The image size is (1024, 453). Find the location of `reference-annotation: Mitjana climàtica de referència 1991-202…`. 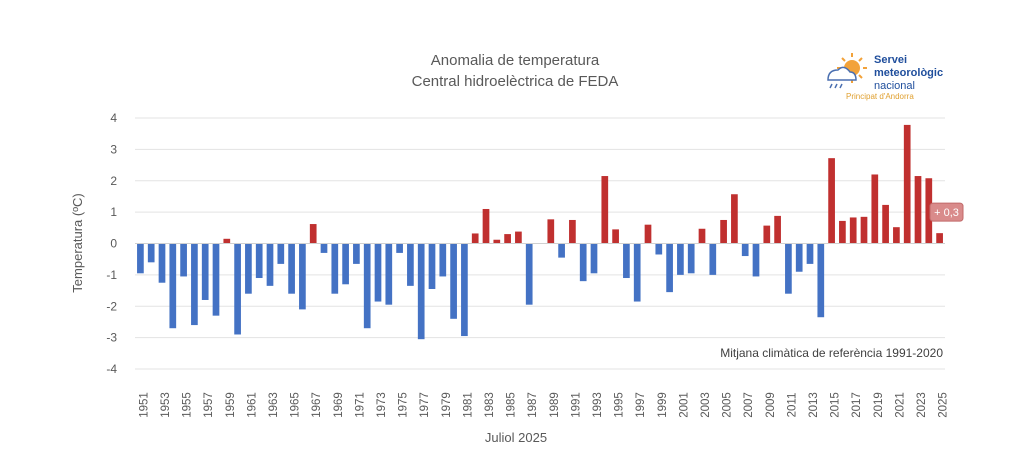

reference-annotation: Mitjana climàtica de referència 1991-202… is located at coordinates (831, 353).